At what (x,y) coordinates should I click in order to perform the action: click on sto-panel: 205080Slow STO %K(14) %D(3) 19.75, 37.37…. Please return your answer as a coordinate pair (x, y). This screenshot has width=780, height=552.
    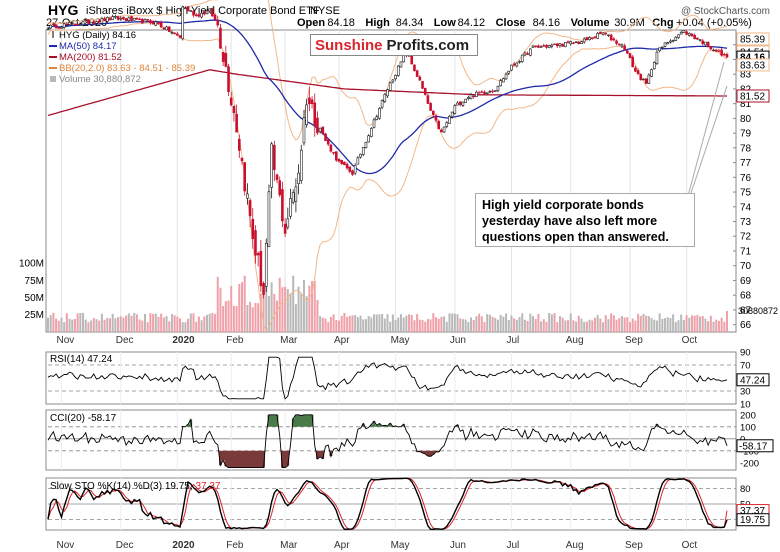
    Looking at the image, I should click on (407, 504).